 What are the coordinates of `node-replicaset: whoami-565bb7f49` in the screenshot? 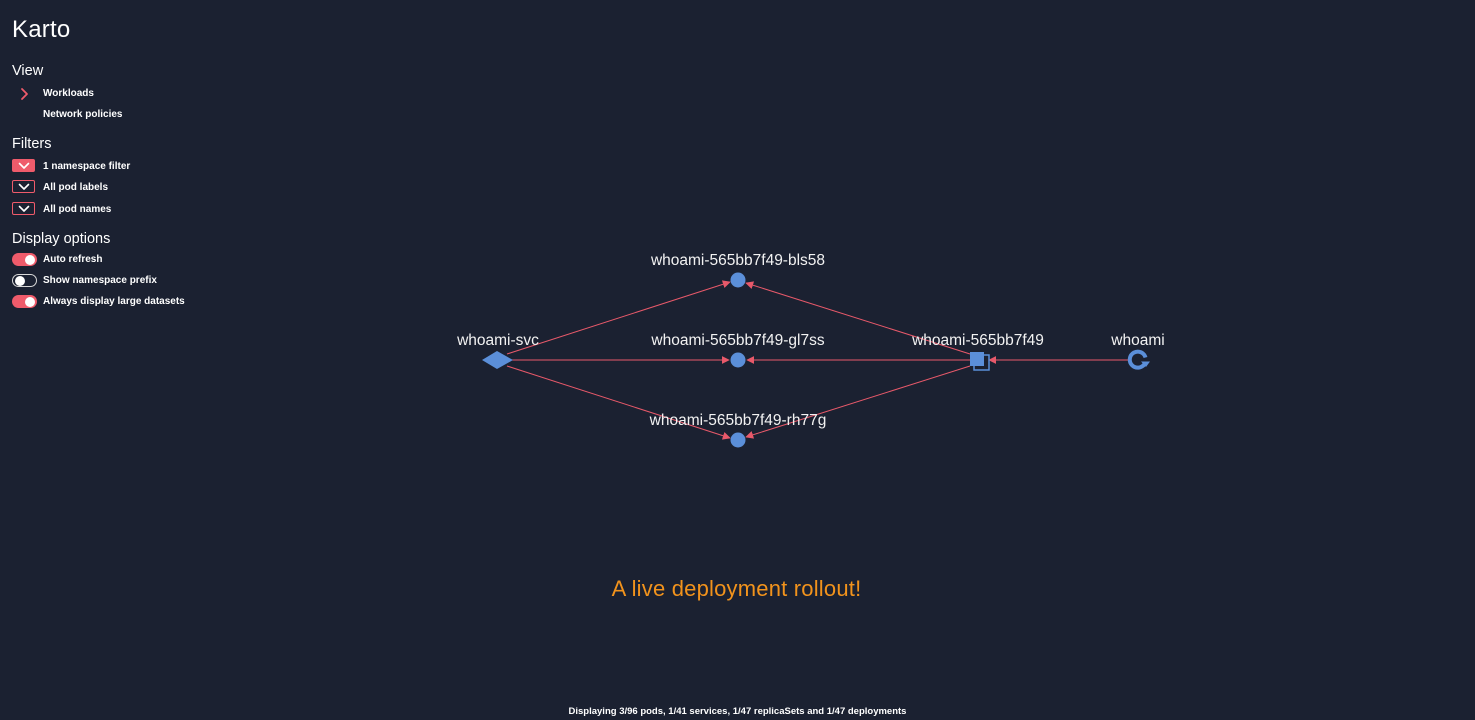 It's located at (977, 351).